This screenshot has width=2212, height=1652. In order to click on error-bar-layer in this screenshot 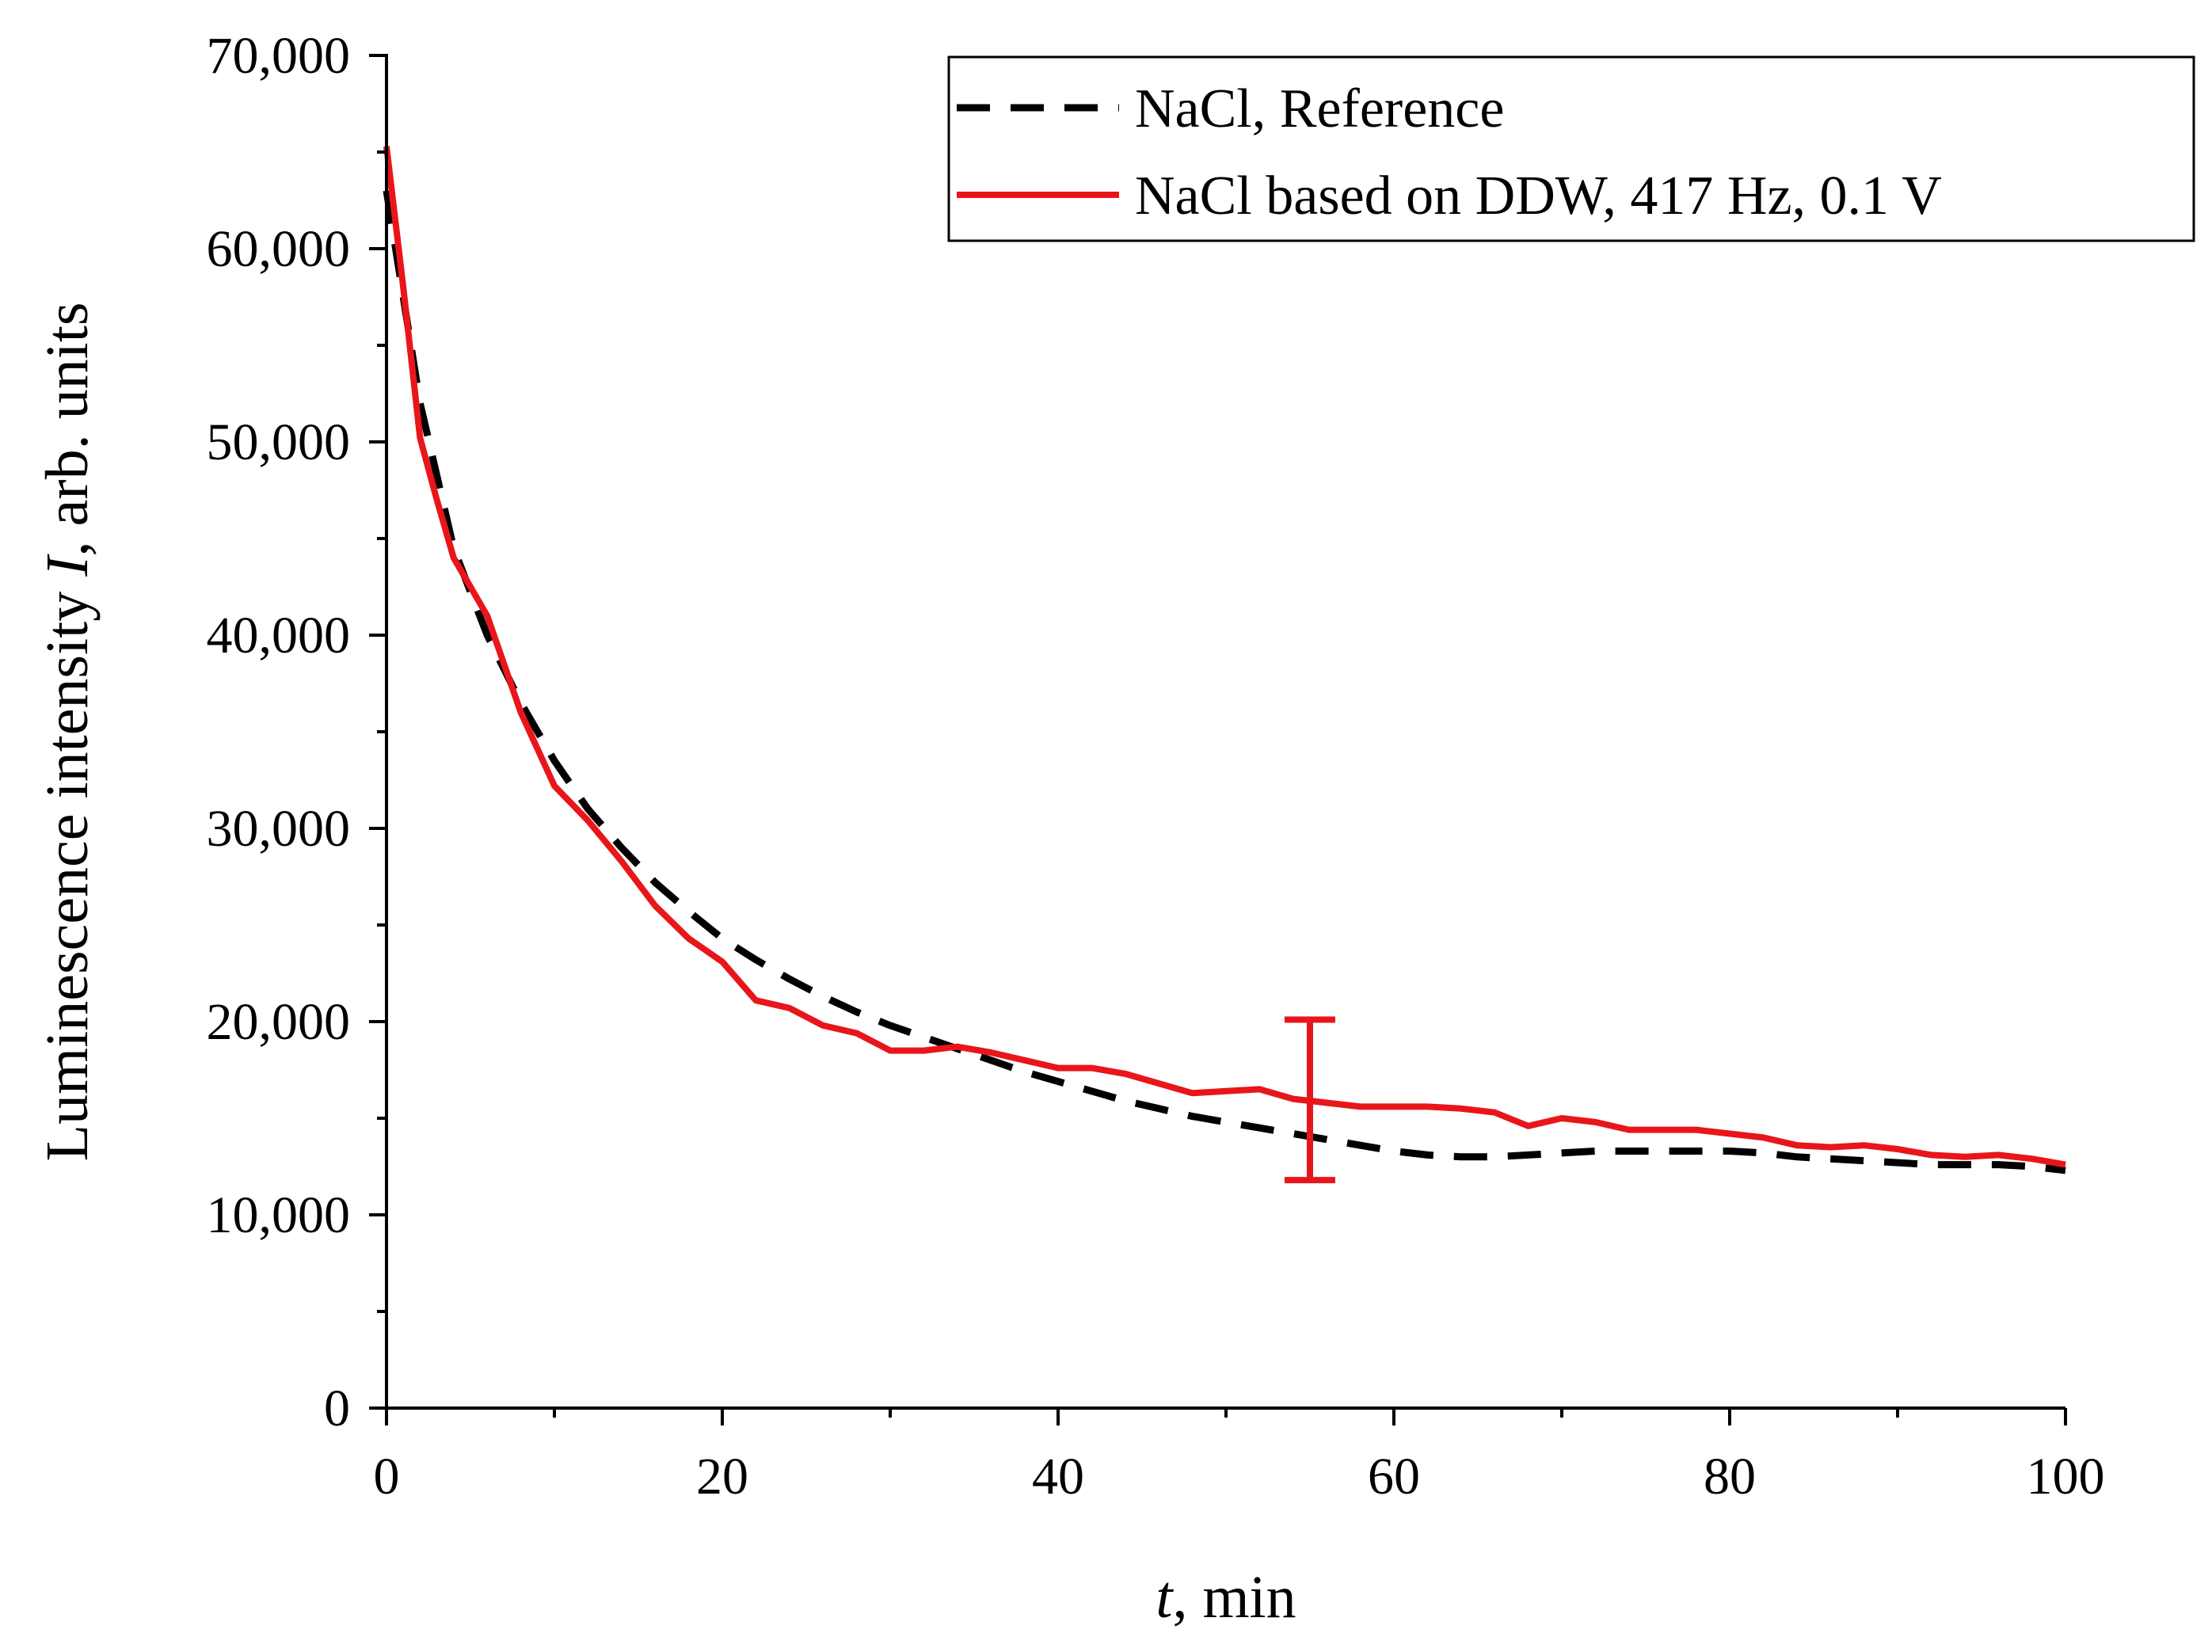, I will do `click(1310, 1100)`.